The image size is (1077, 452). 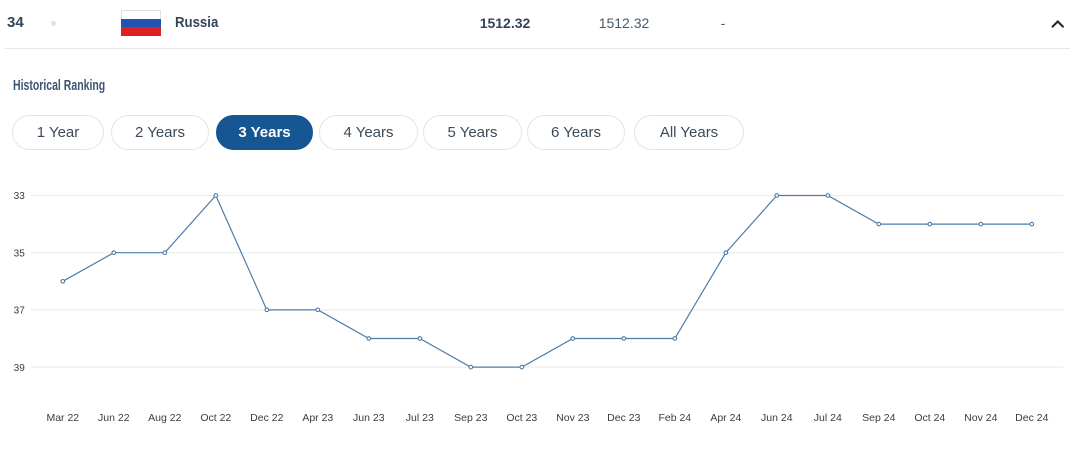 I want to click on svg-text: Dec 22, so click(x=266, y=418).